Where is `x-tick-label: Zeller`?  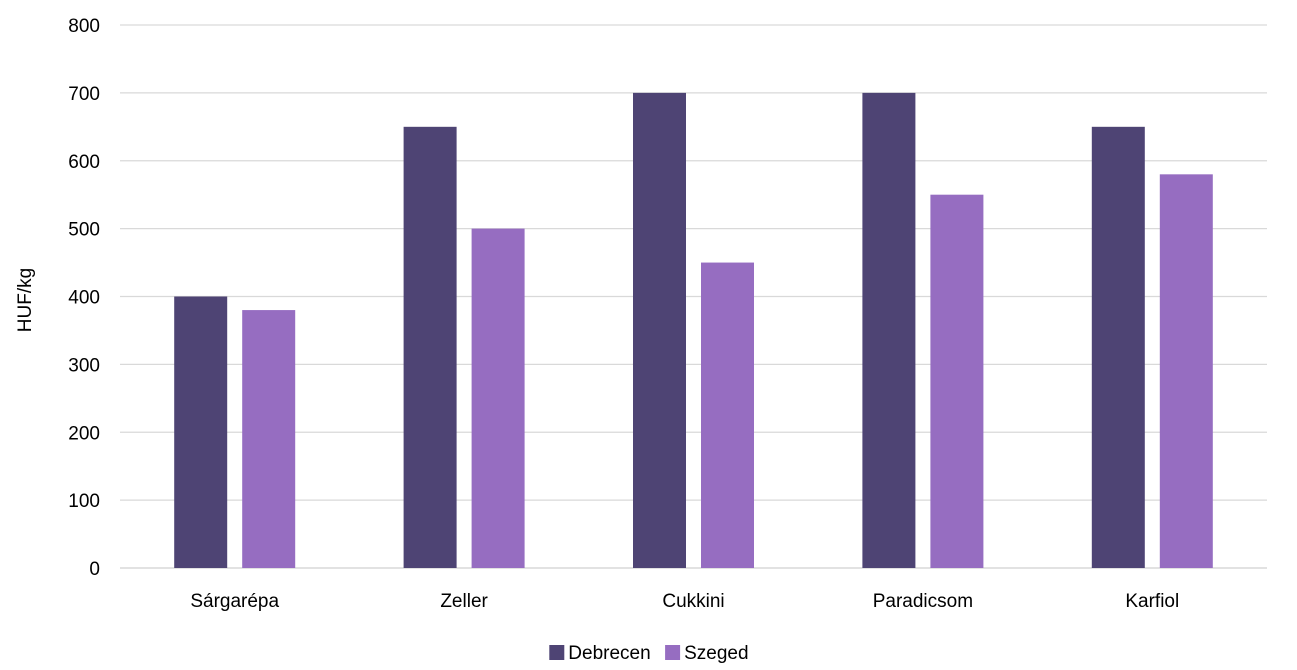 x-tick-label: Zeller is located at coordinates (464, 601).